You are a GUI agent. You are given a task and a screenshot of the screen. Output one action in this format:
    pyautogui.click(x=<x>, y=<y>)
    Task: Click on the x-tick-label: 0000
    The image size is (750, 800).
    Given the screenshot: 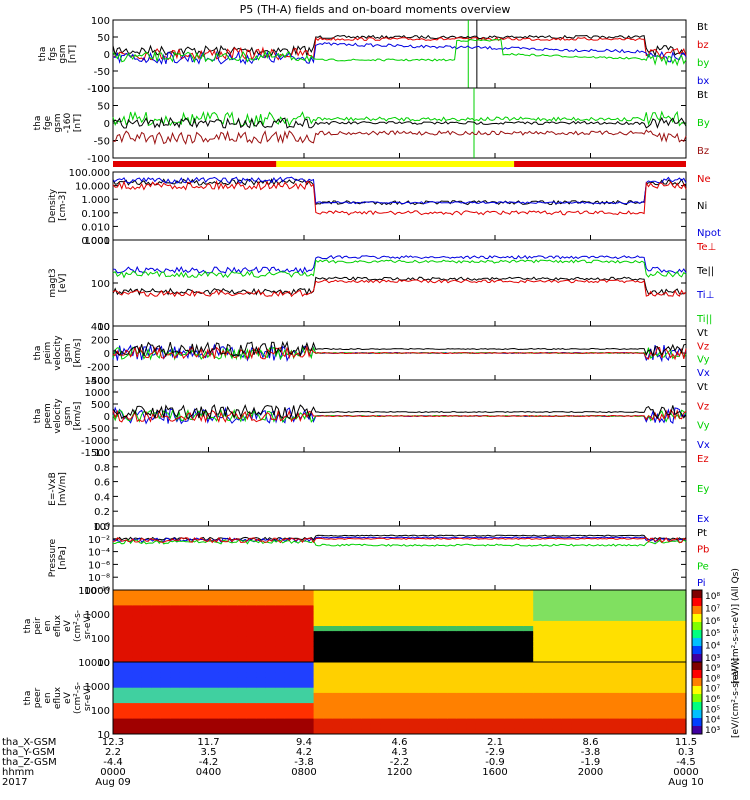 What is the action you would take?
    pyautogui.click(x=685, y=772)
    